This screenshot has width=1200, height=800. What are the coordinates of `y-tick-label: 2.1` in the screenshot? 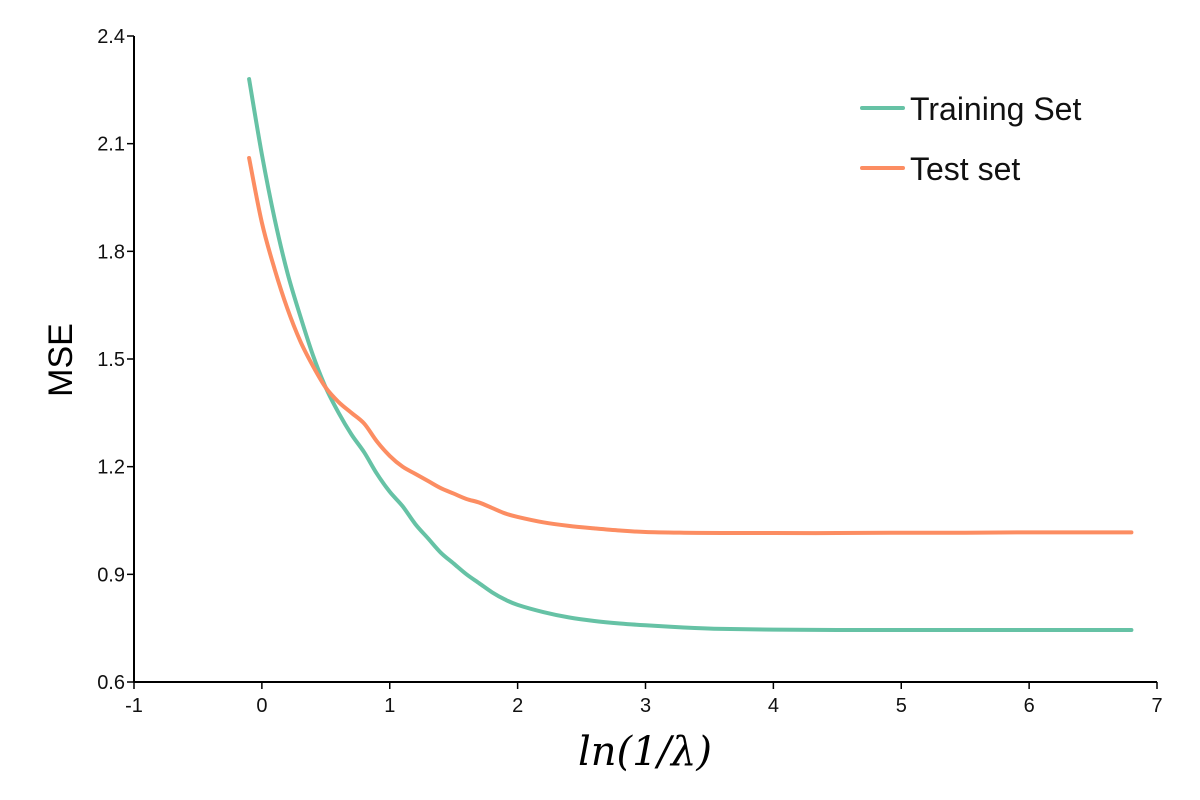 It's located at (111, 145).